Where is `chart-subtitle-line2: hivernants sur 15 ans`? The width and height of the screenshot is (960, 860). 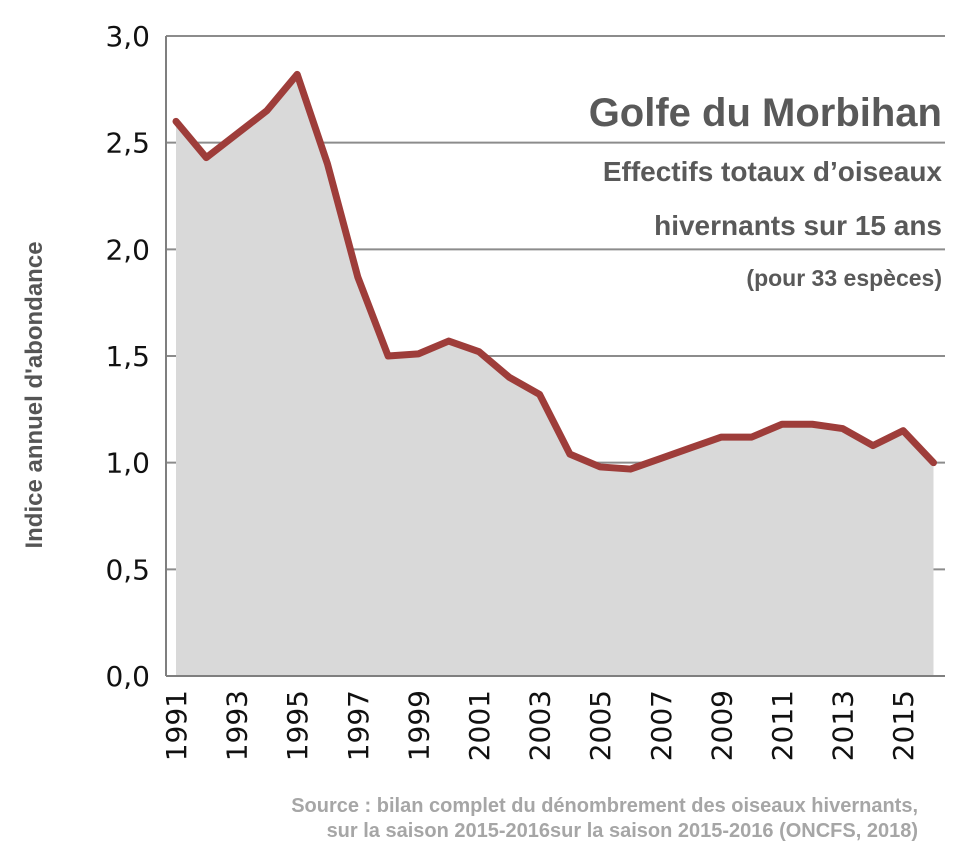
chart-subtitle-line2: hivernants sur 15 ans is located at coordinates (798, 225).